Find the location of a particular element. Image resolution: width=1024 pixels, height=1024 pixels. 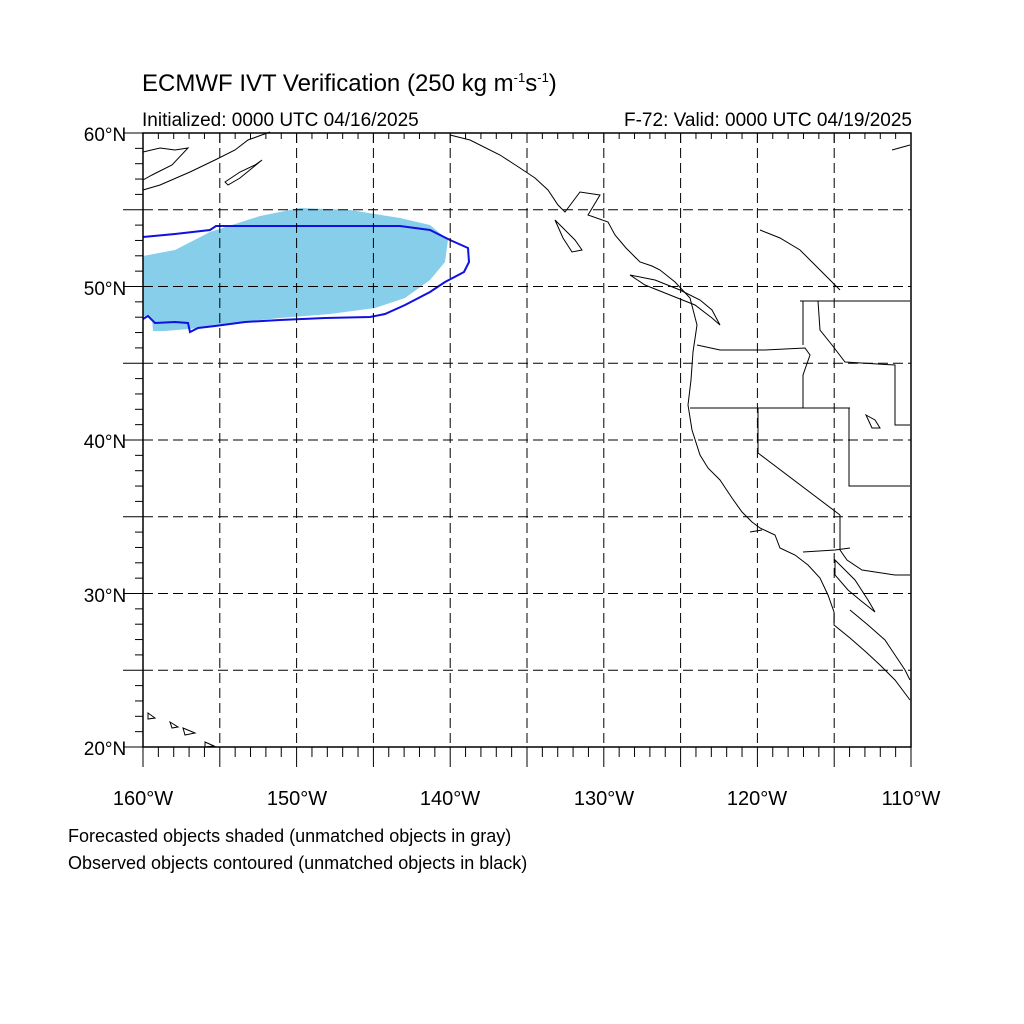

lon-label-120w: 120°W is located at coordinates (757, 799).